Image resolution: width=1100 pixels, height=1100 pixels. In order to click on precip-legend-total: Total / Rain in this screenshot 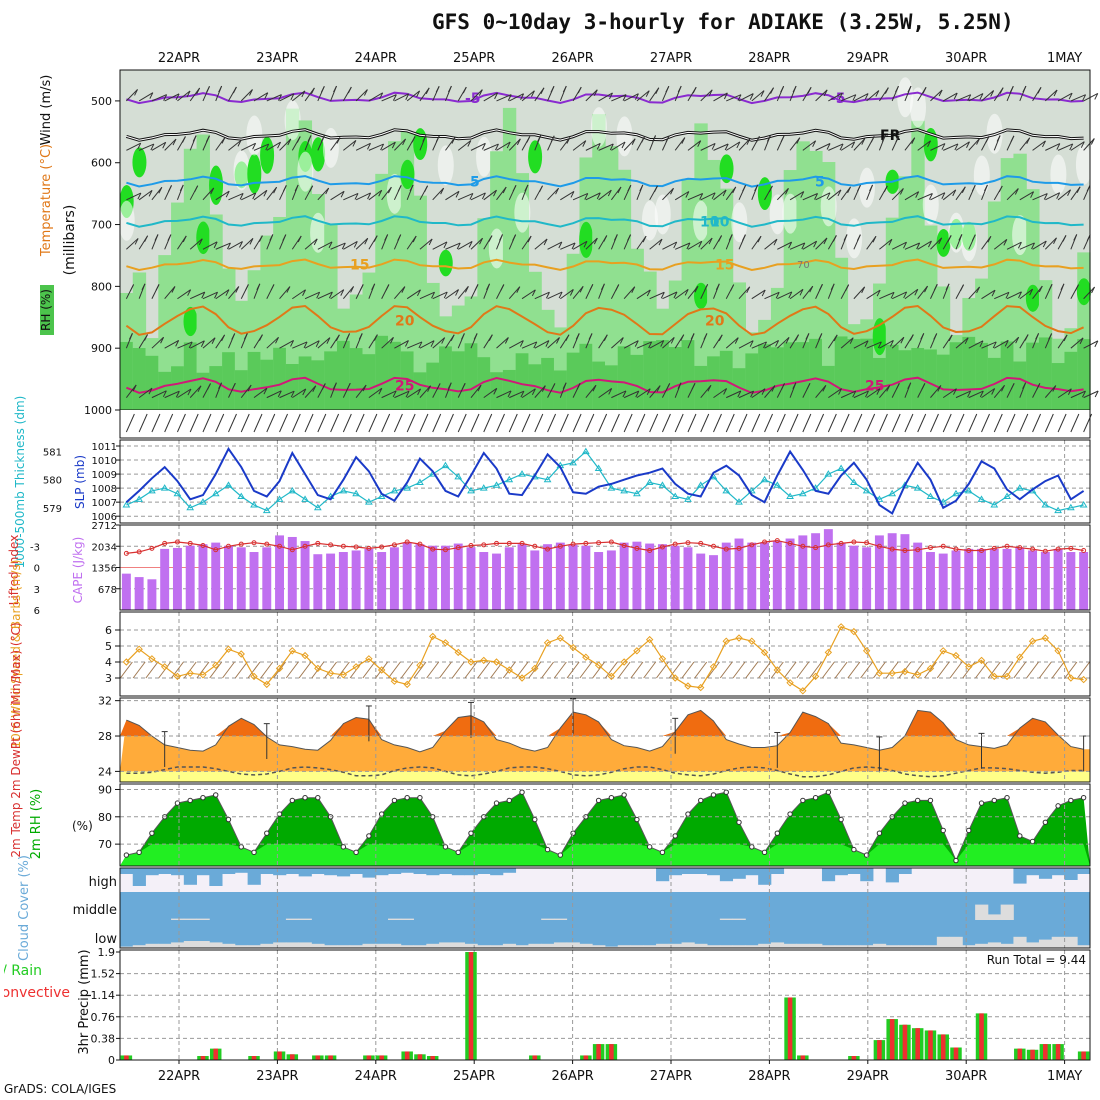, I will do `click(21, 971)`.